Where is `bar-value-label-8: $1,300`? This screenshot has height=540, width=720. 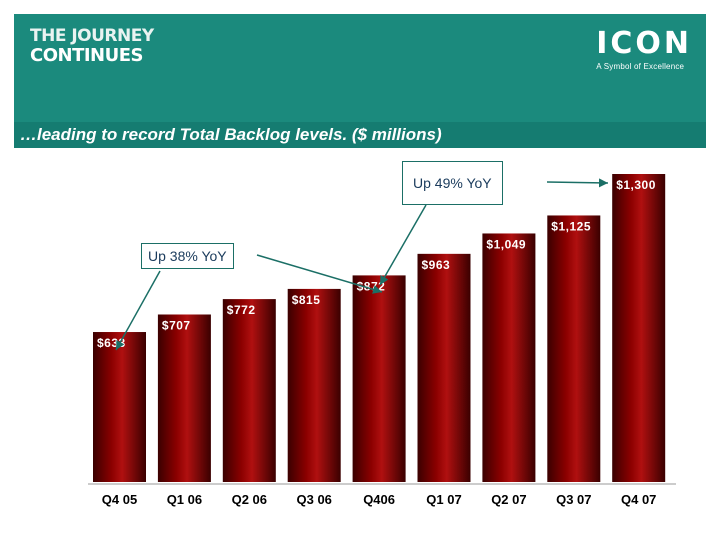 bar-value-label-8: $1,300 is located at coordinates (636, 185).